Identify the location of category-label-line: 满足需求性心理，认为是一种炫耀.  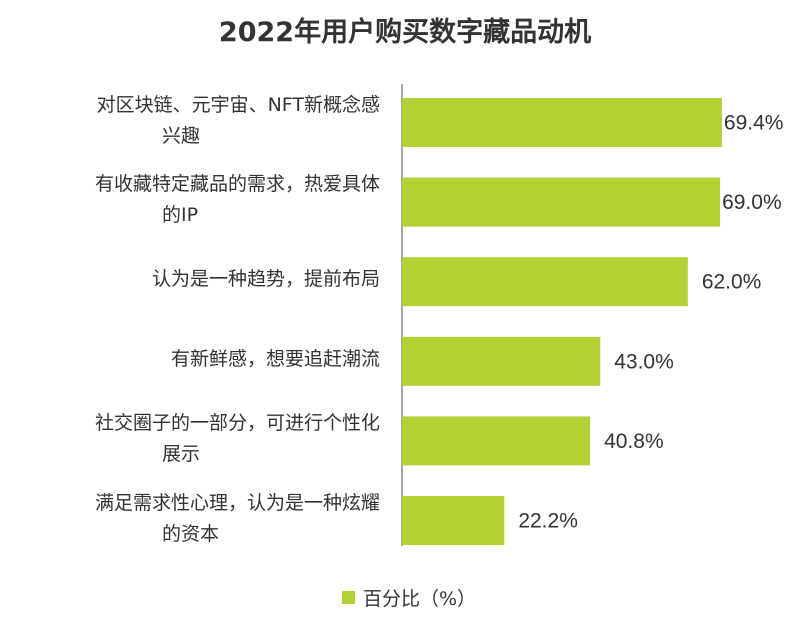
(237, 502).